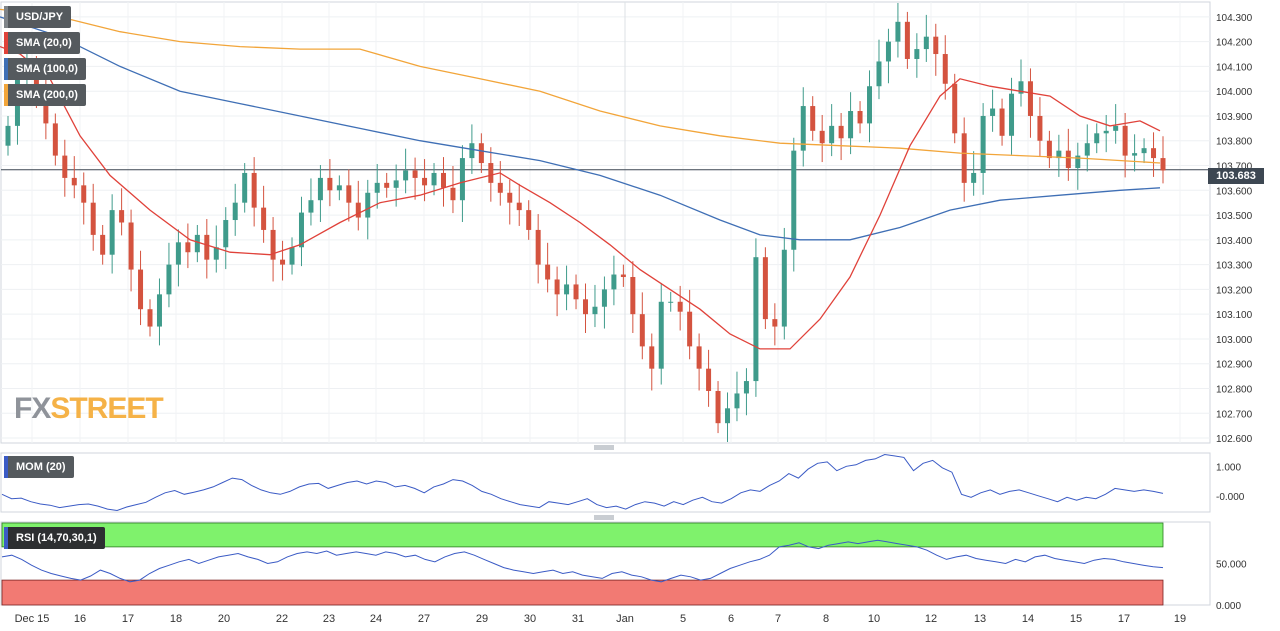 The width and height of the screenshot is (1280, 631). Describe the element at coordinates (1234, 18) in the screenshot. I see `price-tick-label: 104.300` at that location.